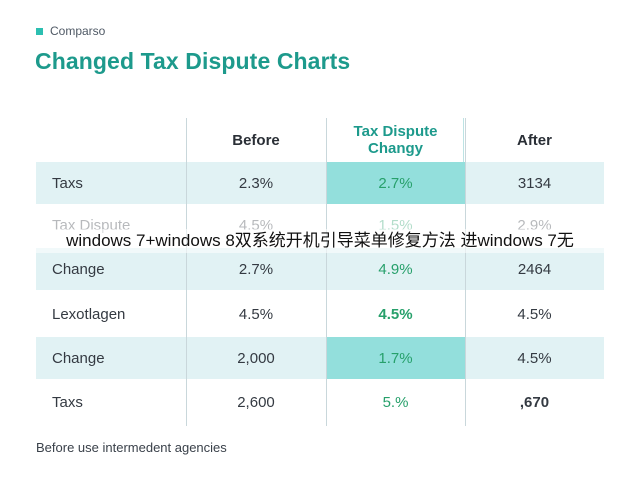 This screenshot has width=640, height=480. I want to click on before-value: 2,000, so click(256, 358).